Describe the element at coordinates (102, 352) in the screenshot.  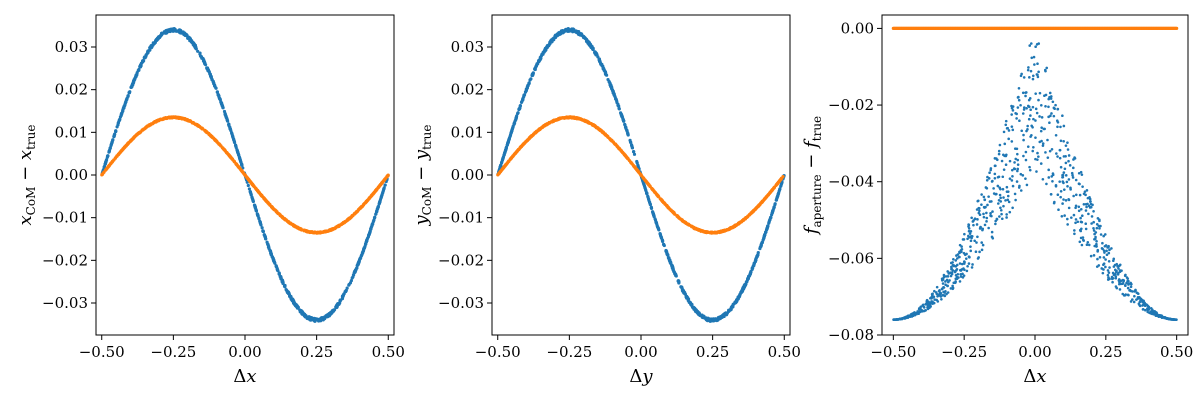
I see `x-tick-label: −0.50` at that location.